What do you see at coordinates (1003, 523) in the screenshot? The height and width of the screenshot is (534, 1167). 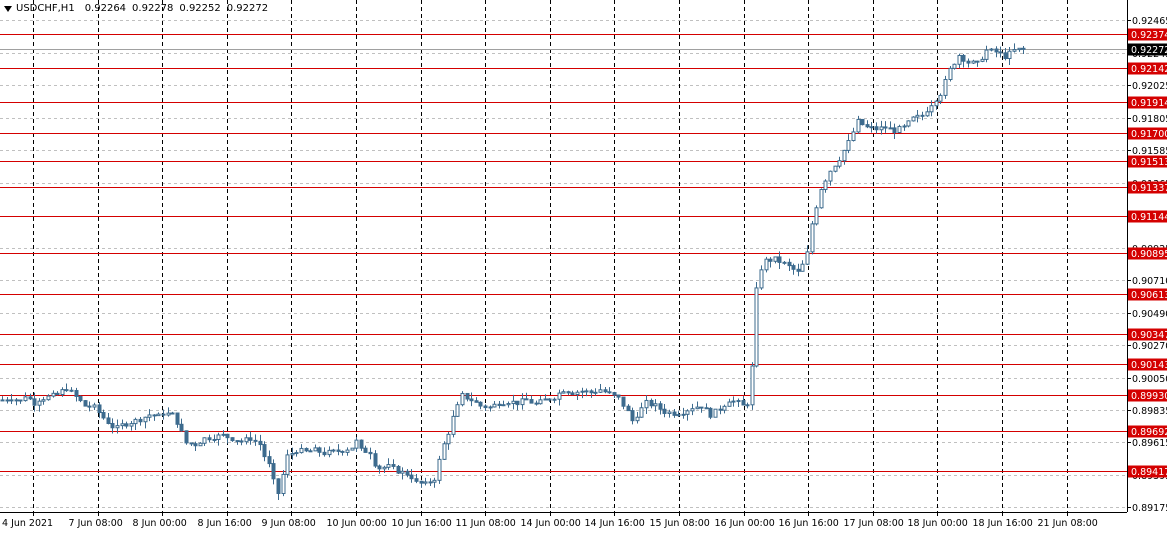 I see `x-tick-label: 18 Jun 16:00` at bounding box center [1003, 523].